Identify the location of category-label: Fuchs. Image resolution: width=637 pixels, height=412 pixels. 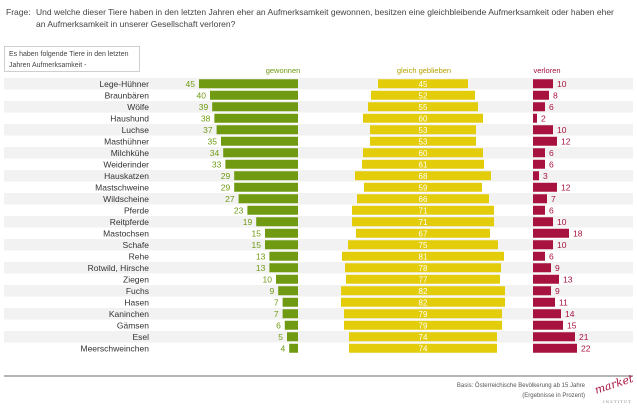
(137, 291).